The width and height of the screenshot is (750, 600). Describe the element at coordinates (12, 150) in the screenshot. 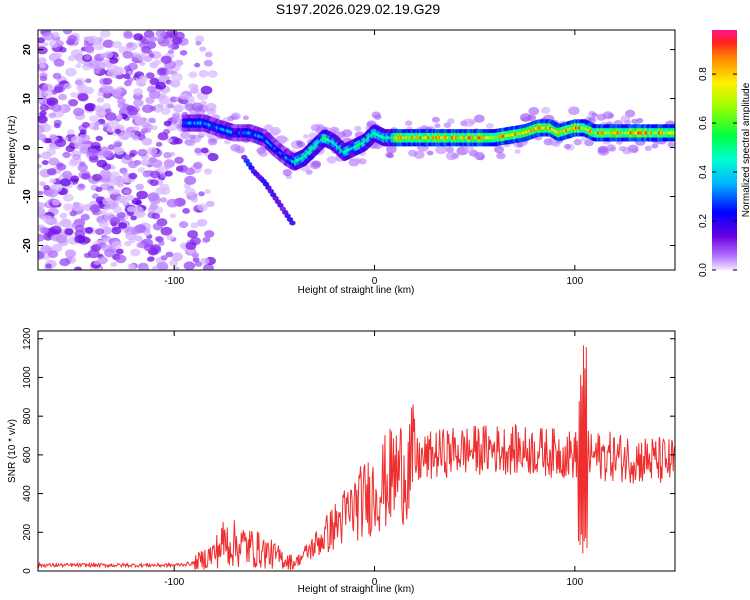

I see `spectrogram-y-axis-label: Frequency (Hz)` at that location.